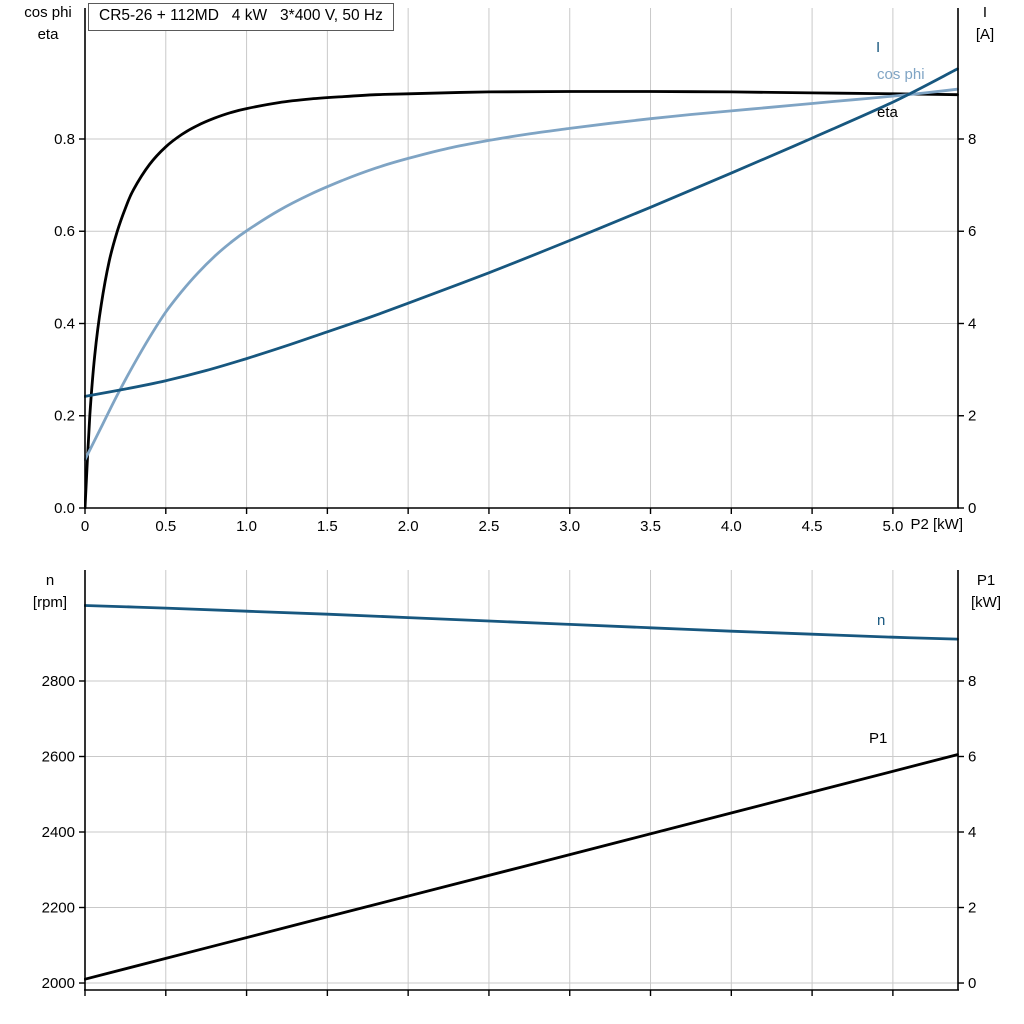 This screenshot has height=1024, width=1024. What do you see at coordinates (48, 34) in the screenshot?
I see `axis-label-eta: eta` at bounding box center [48, 34].